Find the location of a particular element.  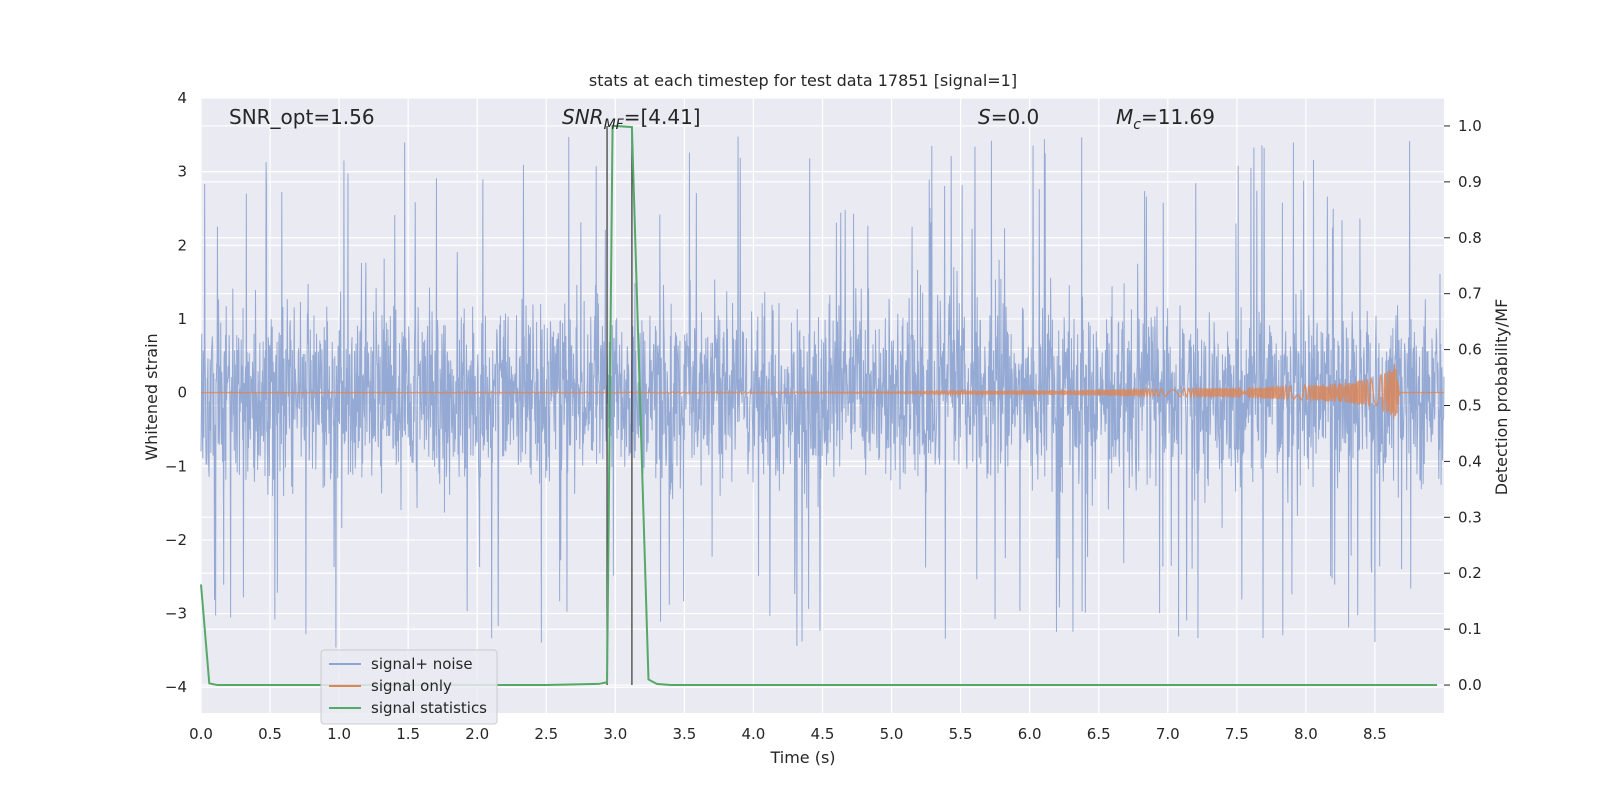

annotation-snr-mf-sub: MF is located at coordinates (614, 125).